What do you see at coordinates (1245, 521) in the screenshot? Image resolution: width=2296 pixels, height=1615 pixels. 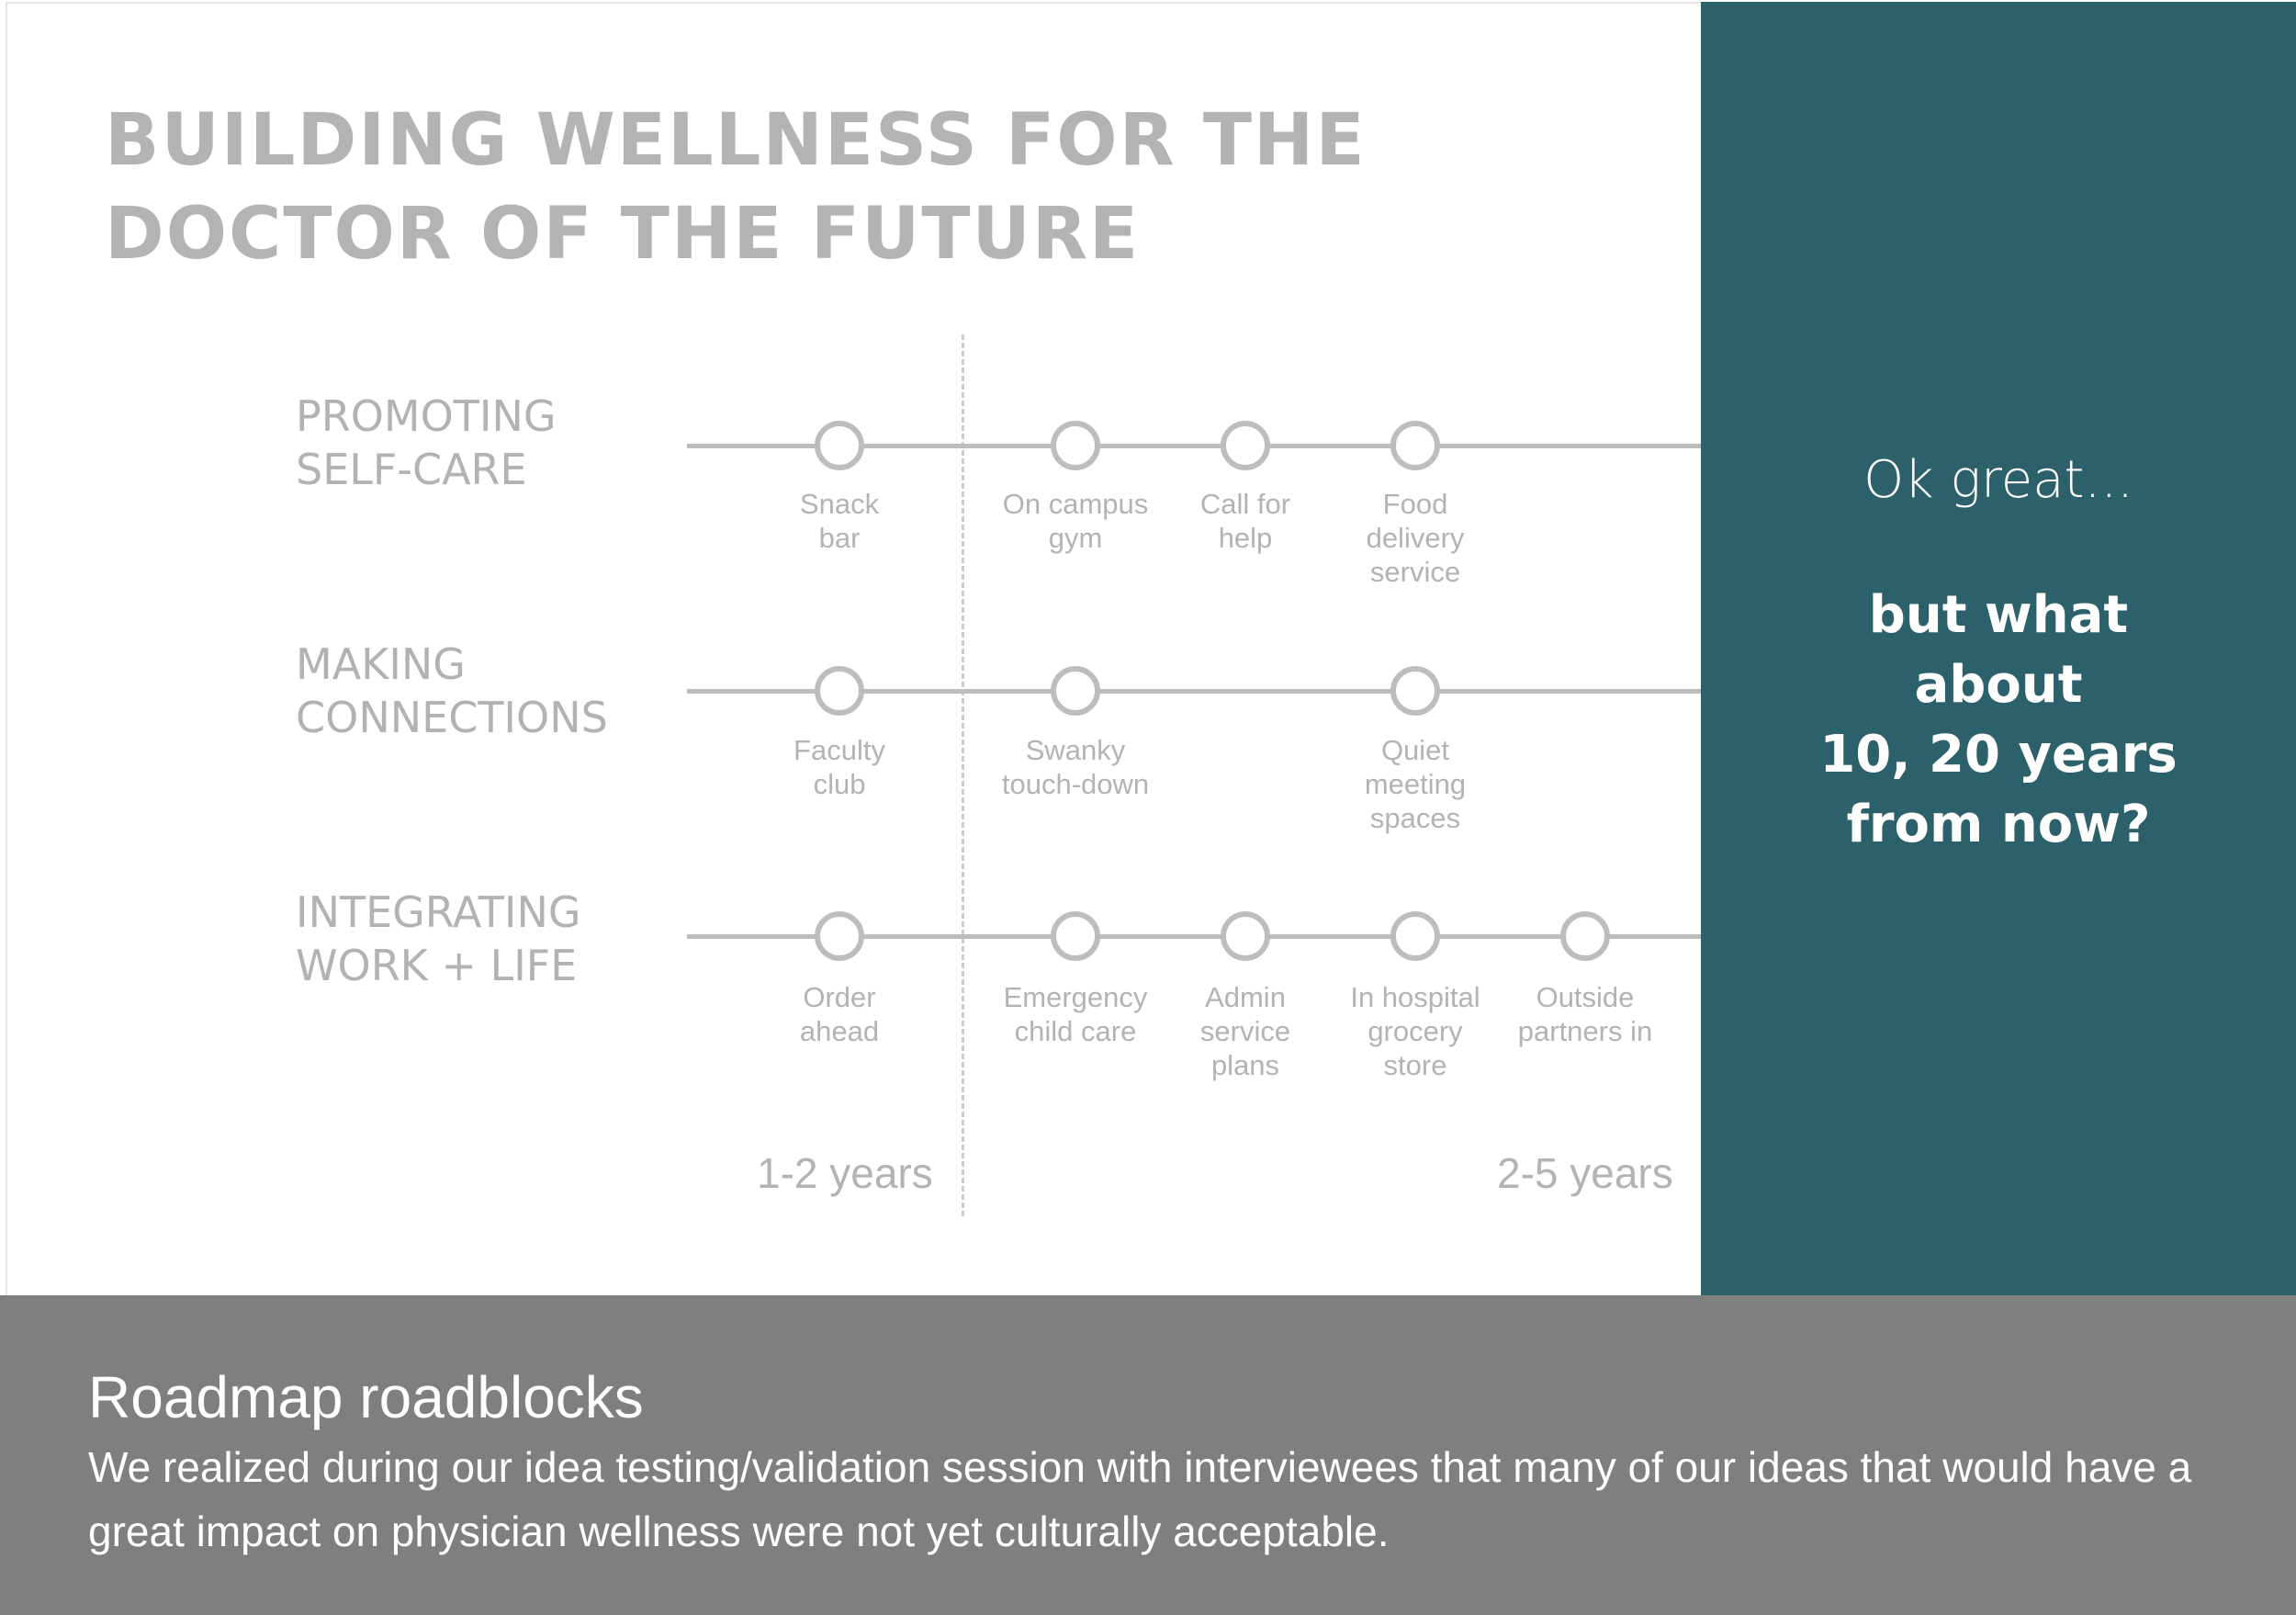 I see `milestone-label: Call for help` at bounding box center [1245, 521].